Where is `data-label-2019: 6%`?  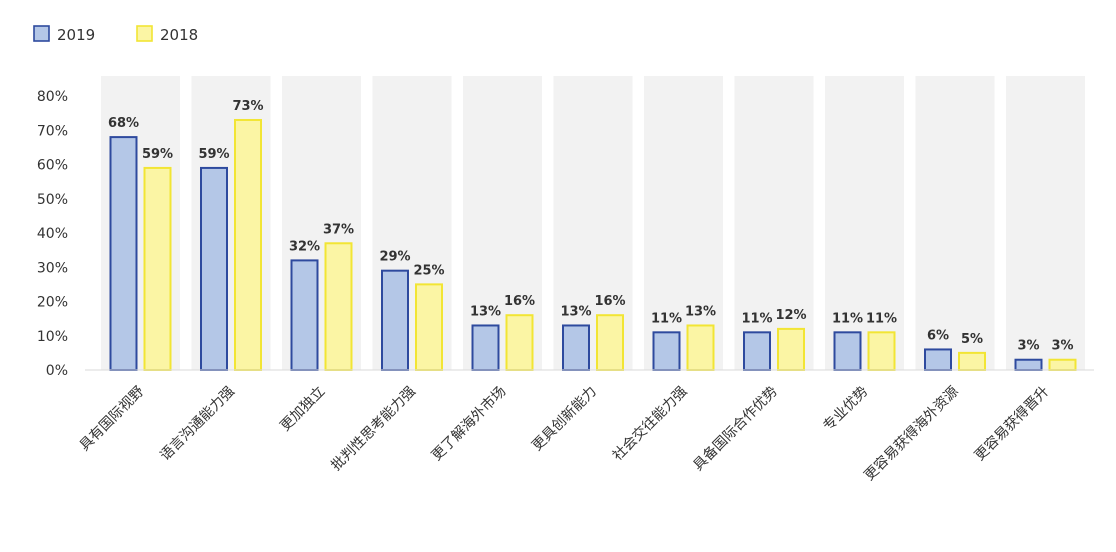
data-label-2019: 6% is located at coordinates (938, 335).